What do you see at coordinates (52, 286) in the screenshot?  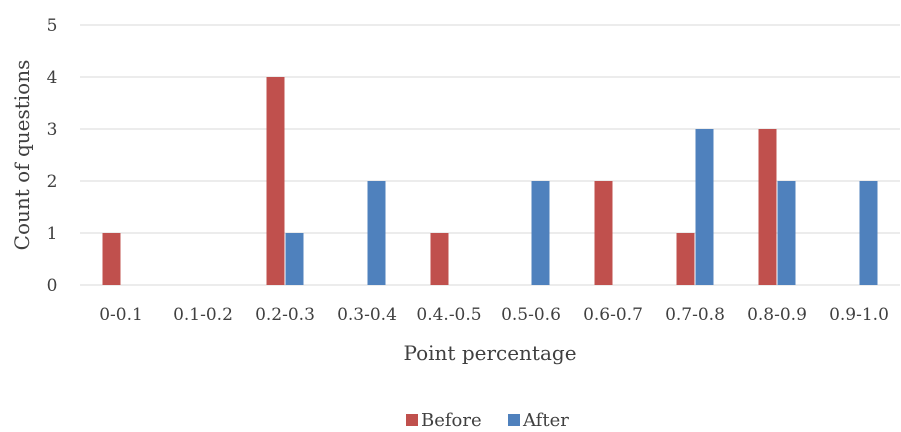 I see `y-tick-label: 0` at bounding box center [52, 286].